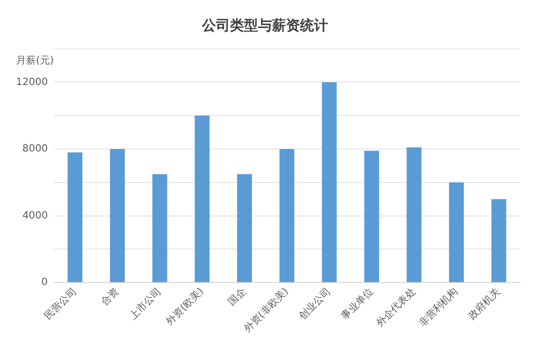 The height and width of the screenshot is (340, 550). Describe the element at coordinates (396, 307) in the screenshot. I see `x-tick-label: 外企代表处` at that location.